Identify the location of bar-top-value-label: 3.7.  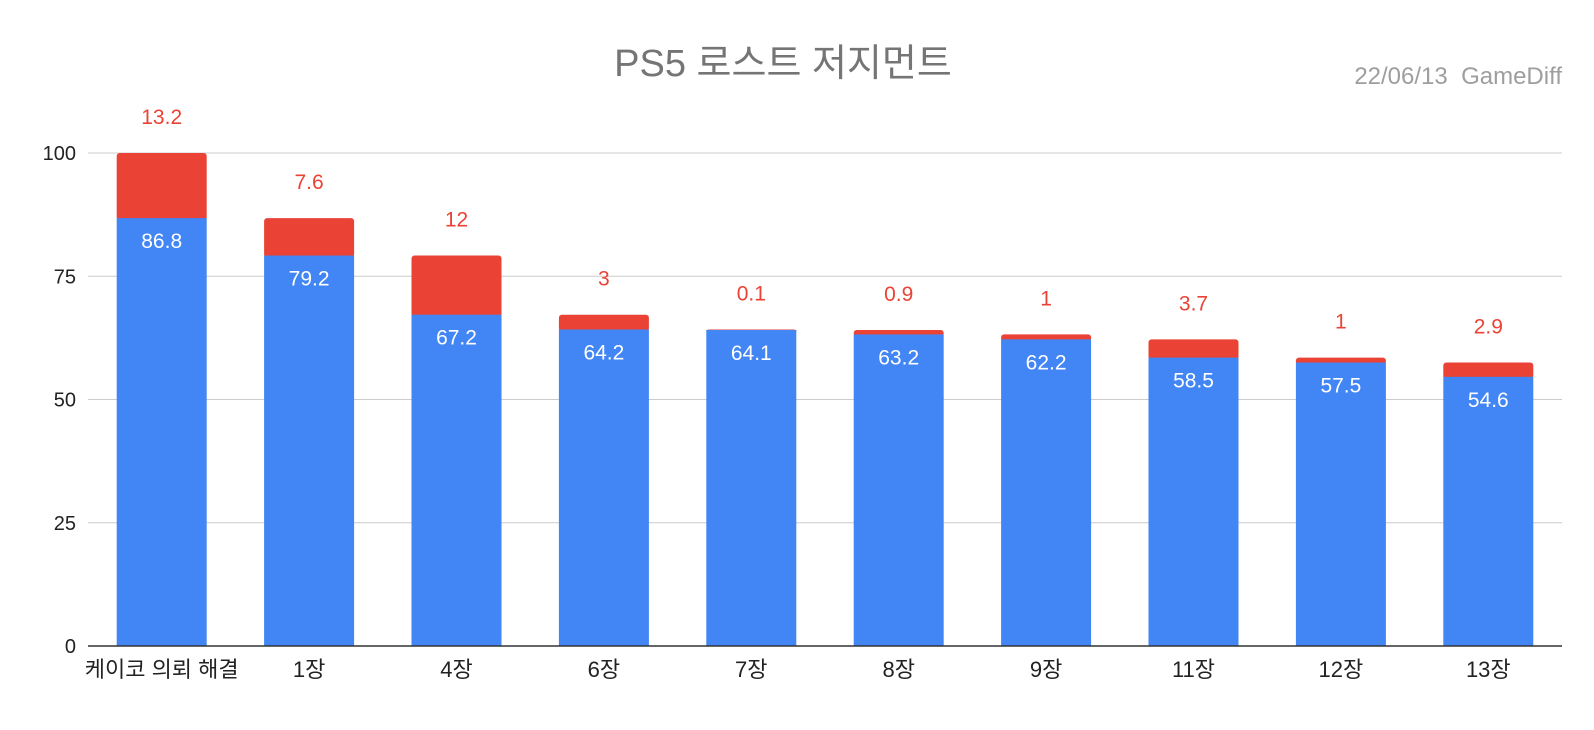
(1193, 303).